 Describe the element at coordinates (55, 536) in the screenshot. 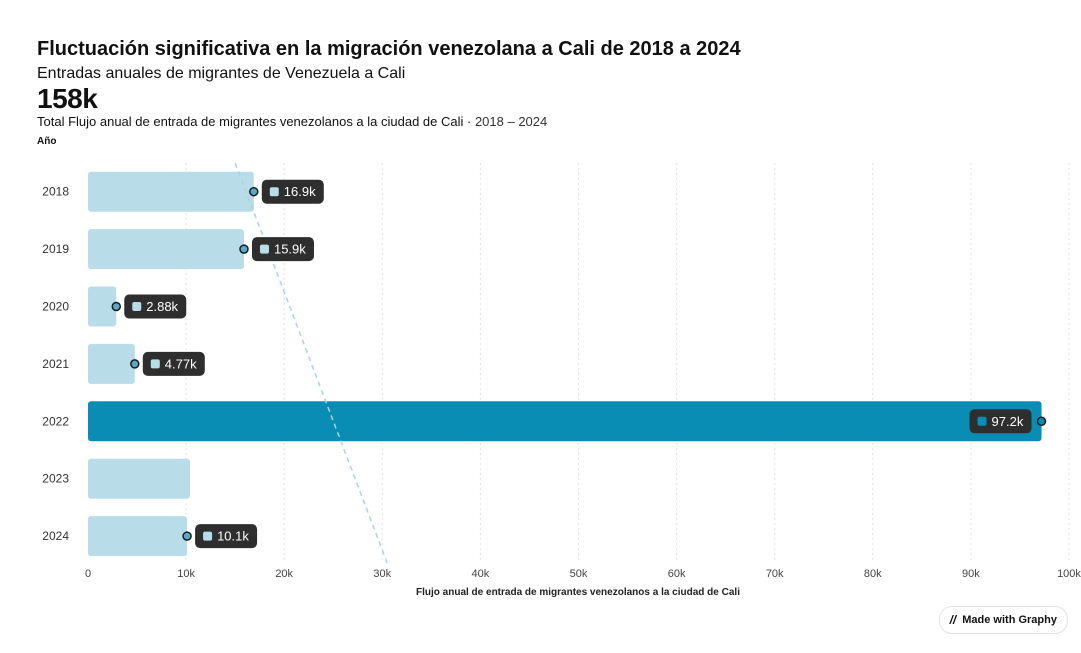

I see `y-tick-label: 2024` at that location.